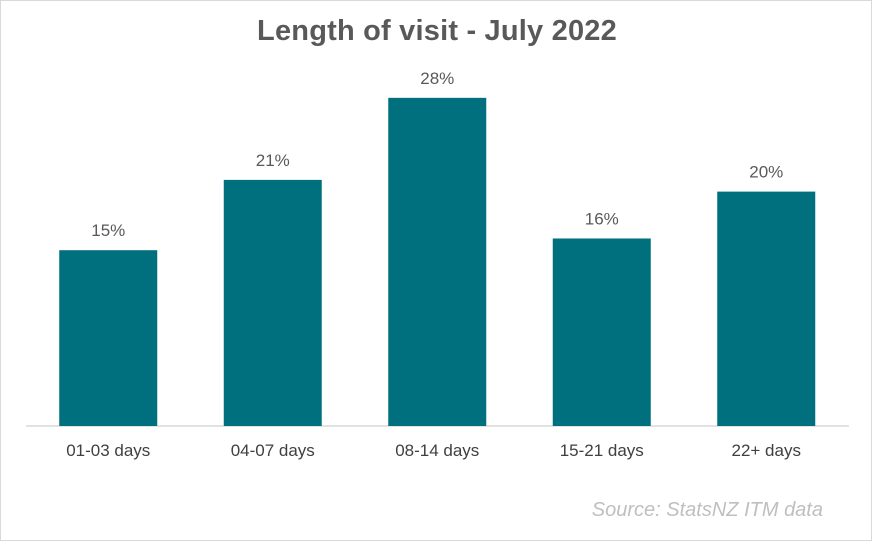 This screenshot has height=542, width=872. I want to click on category-label: 22+ days, so click(766, 450).